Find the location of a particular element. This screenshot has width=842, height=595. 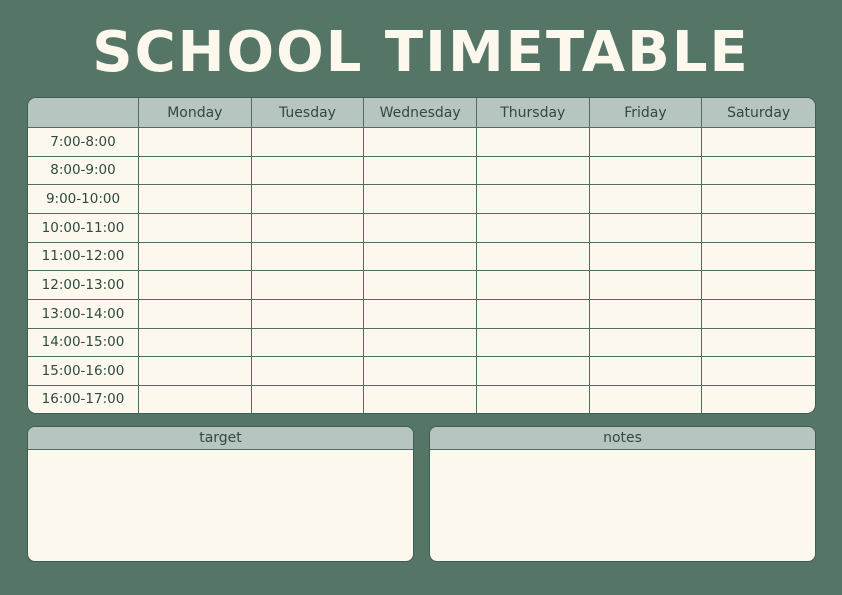

time-slot: 13:00-14:00 is located at coordinates (83, 314).